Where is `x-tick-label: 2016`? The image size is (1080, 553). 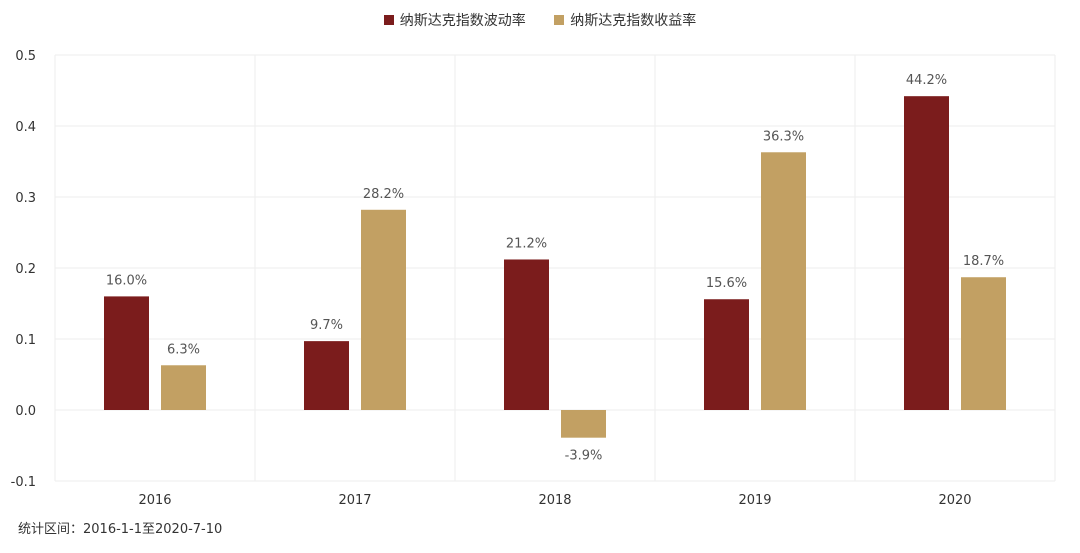
x-tick-label: 2016 is located at coordinates (154, 500).